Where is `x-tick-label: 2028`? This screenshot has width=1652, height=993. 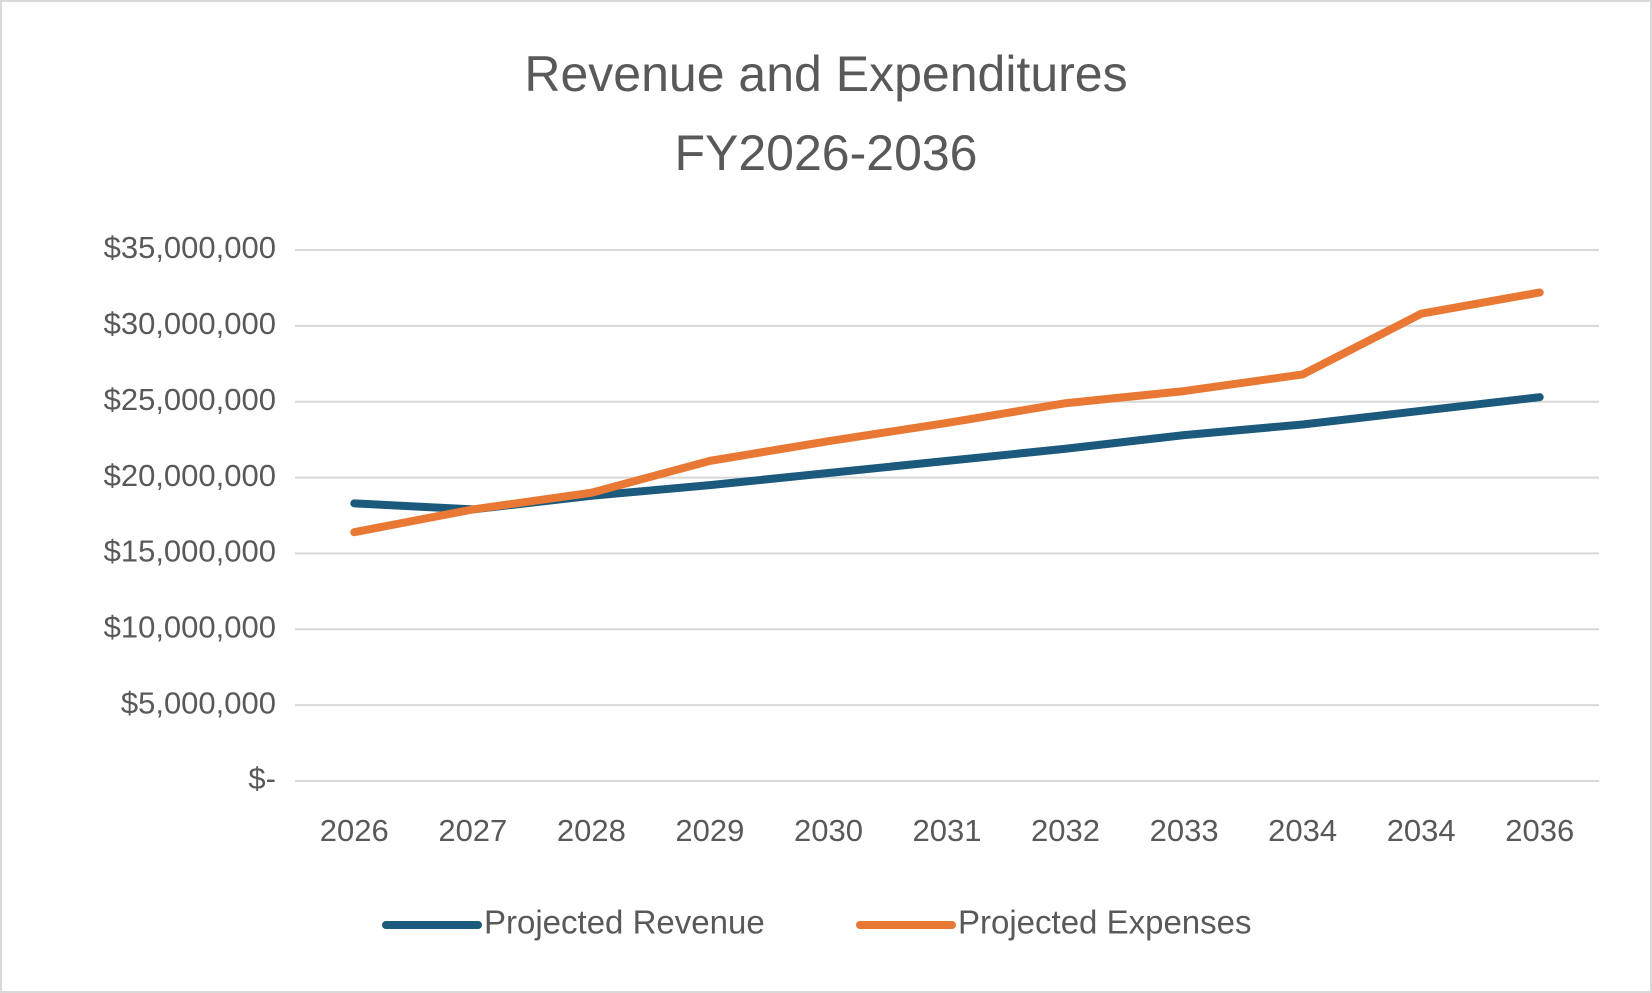 x-tick-label: 2028 is located at coordinates (591, 830).